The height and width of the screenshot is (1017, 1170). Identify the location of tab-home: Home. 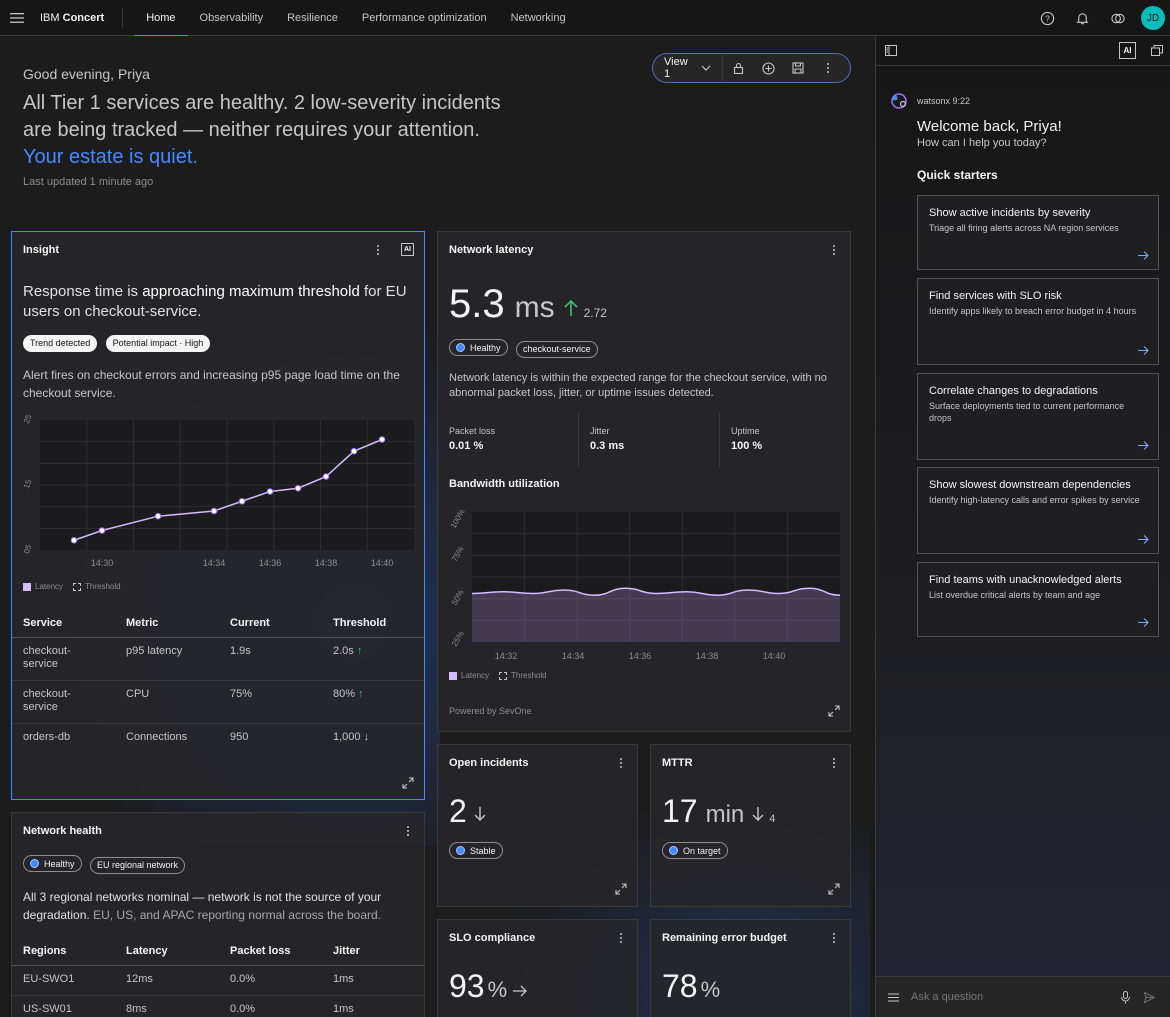
(161, 18).